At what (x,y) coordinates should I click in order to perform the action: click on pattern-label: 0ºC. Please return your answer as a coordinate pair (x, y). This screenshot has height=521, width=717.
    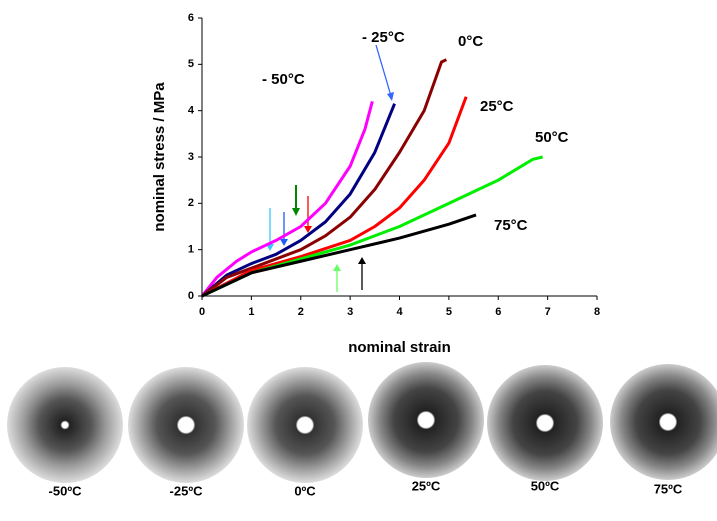
    Looking at the image, I should click on (305, 490).